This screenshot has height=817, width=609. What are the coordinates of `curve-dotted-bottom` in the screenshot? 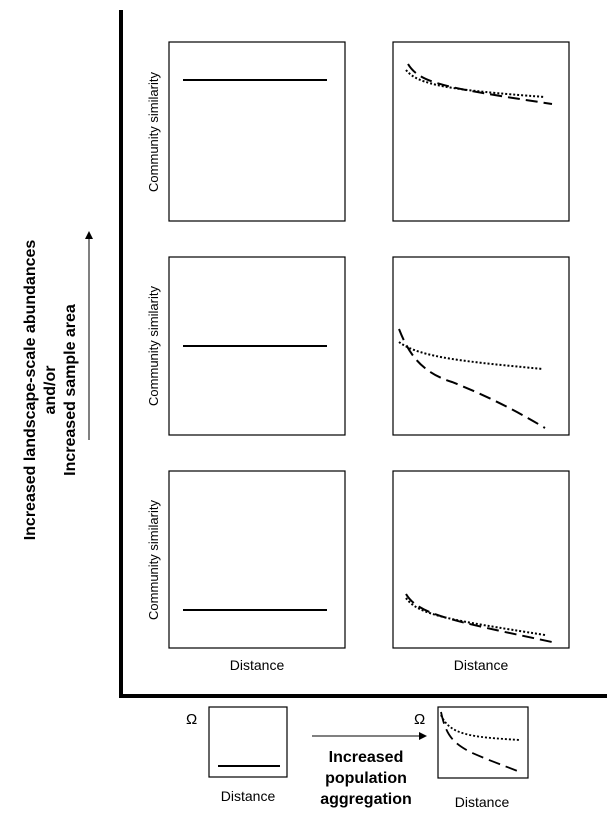 It's located at (475, 616).